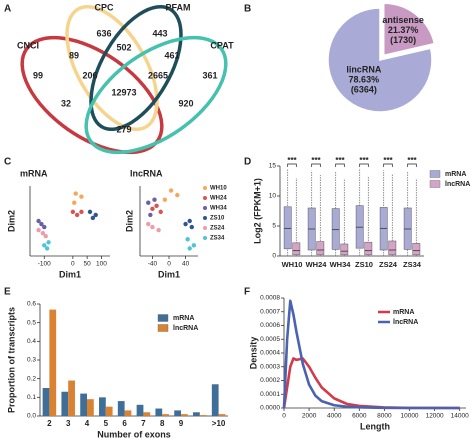  What do you see at coordinates (292, 264) in the screenshot?
I see `x-tick-label: WH10` at bounding box center [292, 264].